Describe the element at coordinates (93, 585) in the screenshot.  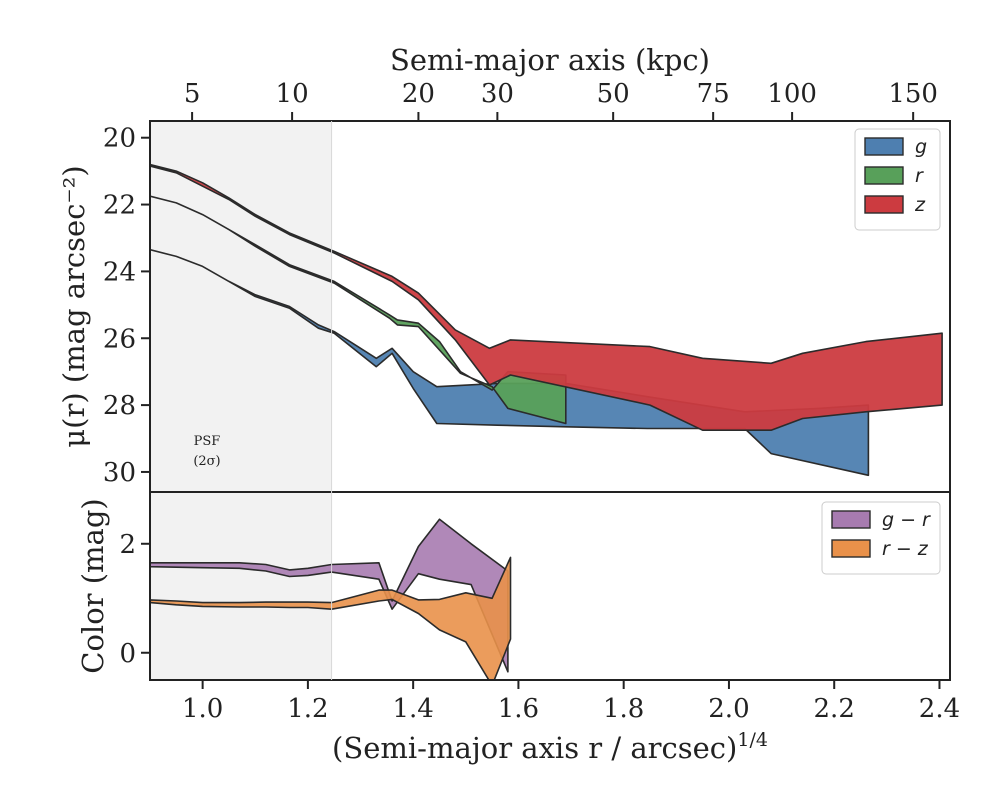
I see `bottom-y-axis-title: Color (mag)` at that location.